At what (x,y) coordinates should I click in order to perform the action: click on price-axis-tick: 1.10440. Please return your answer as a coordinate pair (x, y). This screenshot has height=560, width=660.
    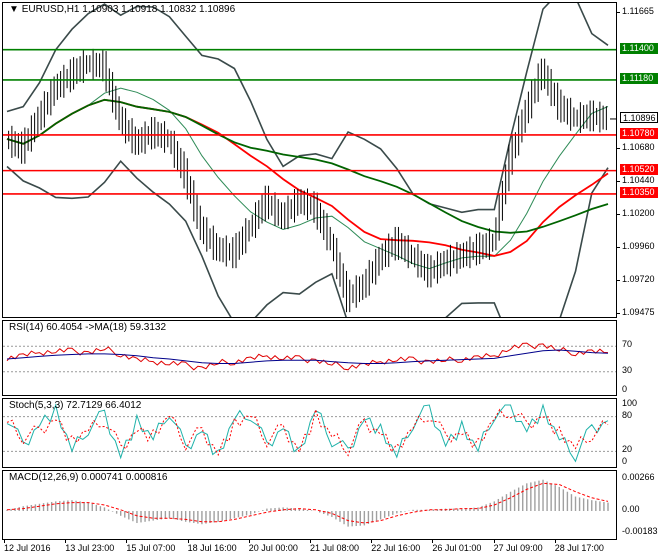
    Looking at the image, I should click on (638, 179).